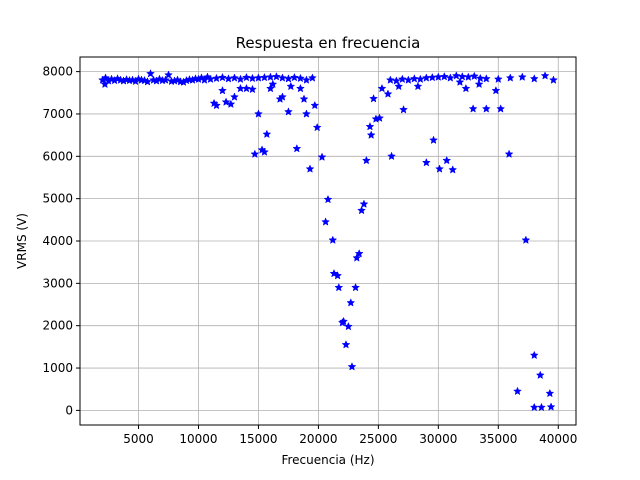 This screenshot has height=480, width=640. Describe the element at coordinates (198, 439) in the screenshot. I see `x-tick-label: 10000` at that location.